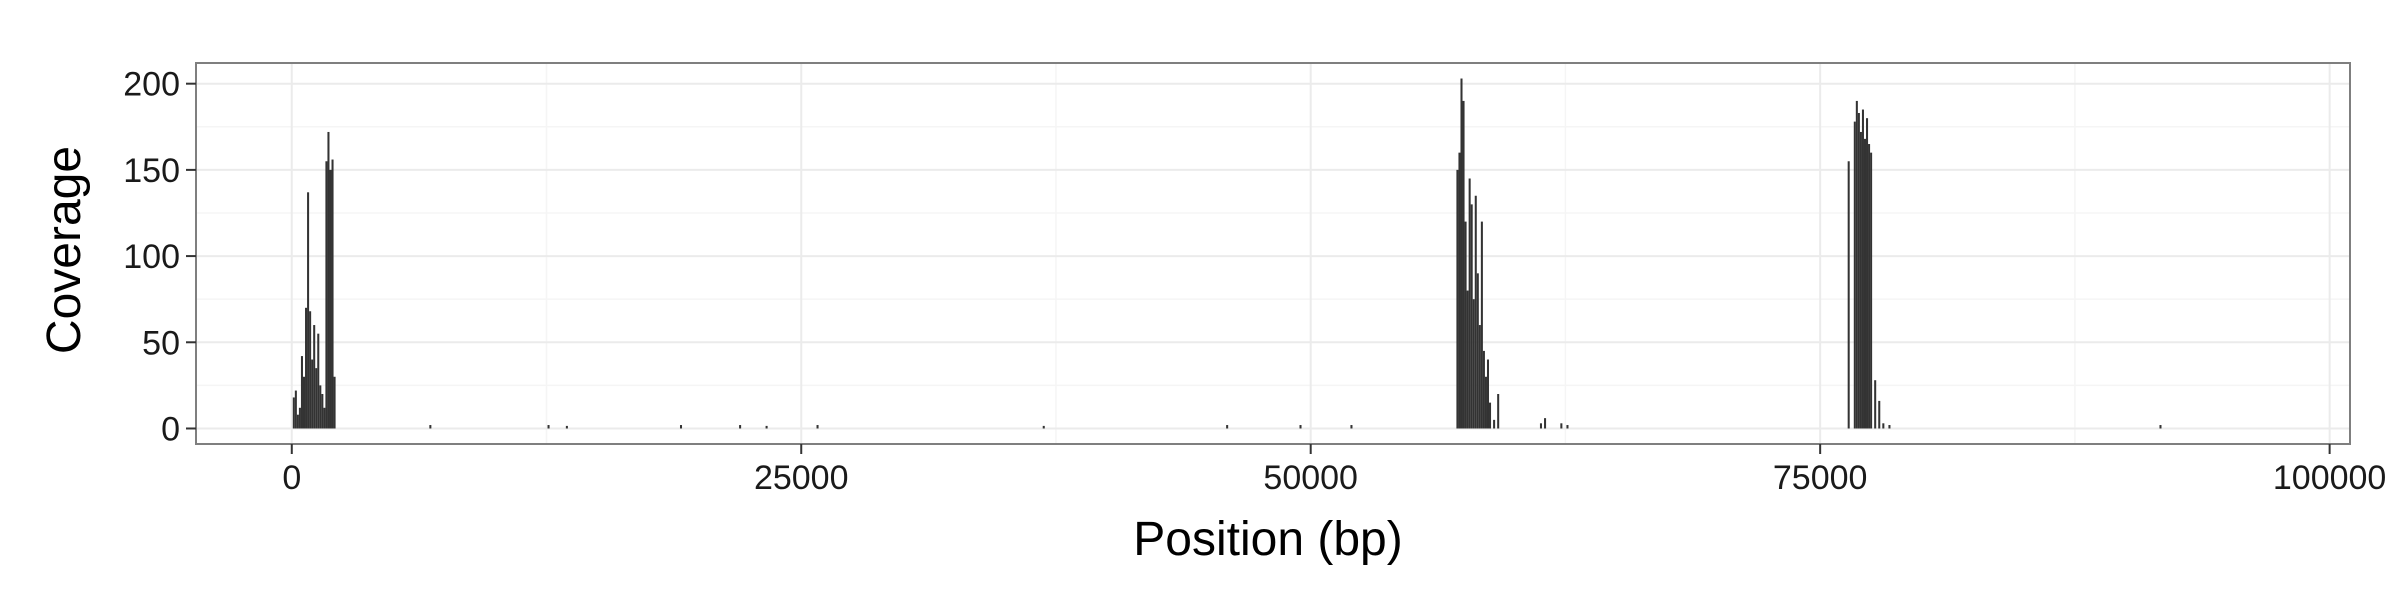 The image size is (2400, 600). I want to click on x-tick-label: 75000, so click(1820, 478).